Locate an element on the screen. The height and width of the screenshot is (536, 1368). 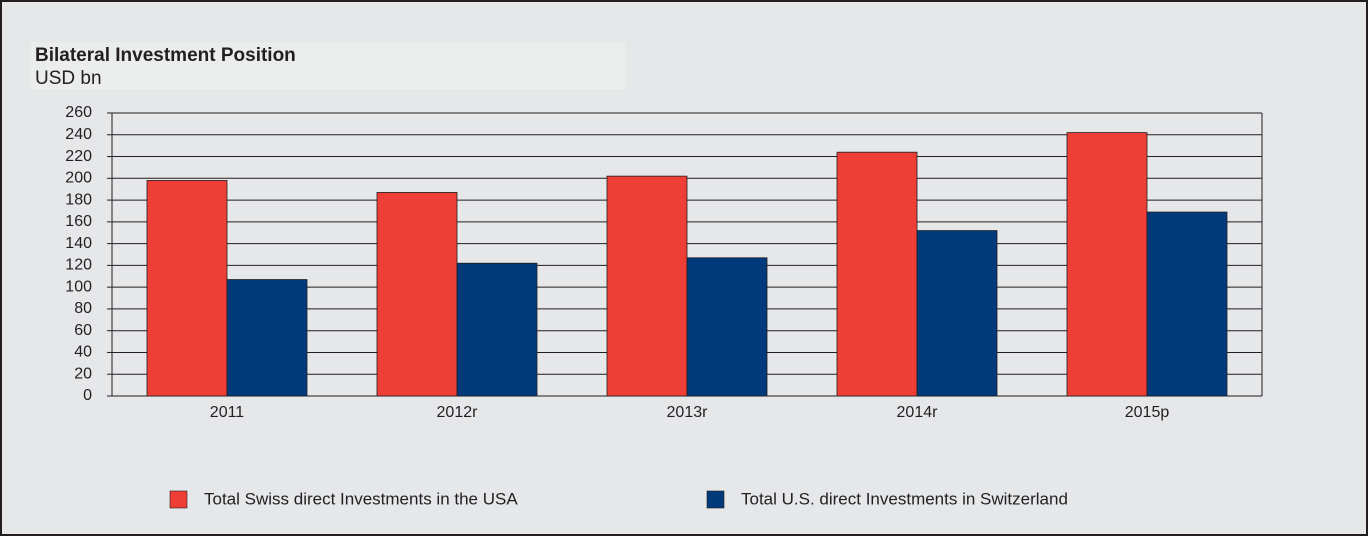
chart-subtitle: USD bn is located at coordinates (68, 78).